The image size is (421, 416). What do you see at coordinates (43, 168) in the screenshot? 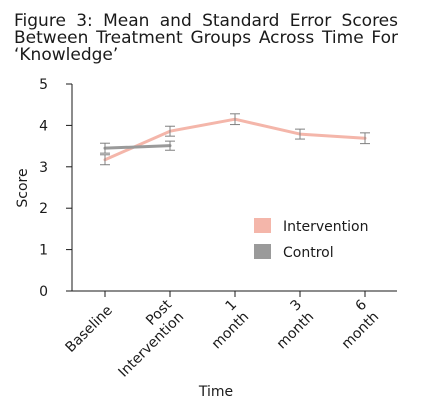
I see `y-tick-label: 3` at bounding box center [43, 168].